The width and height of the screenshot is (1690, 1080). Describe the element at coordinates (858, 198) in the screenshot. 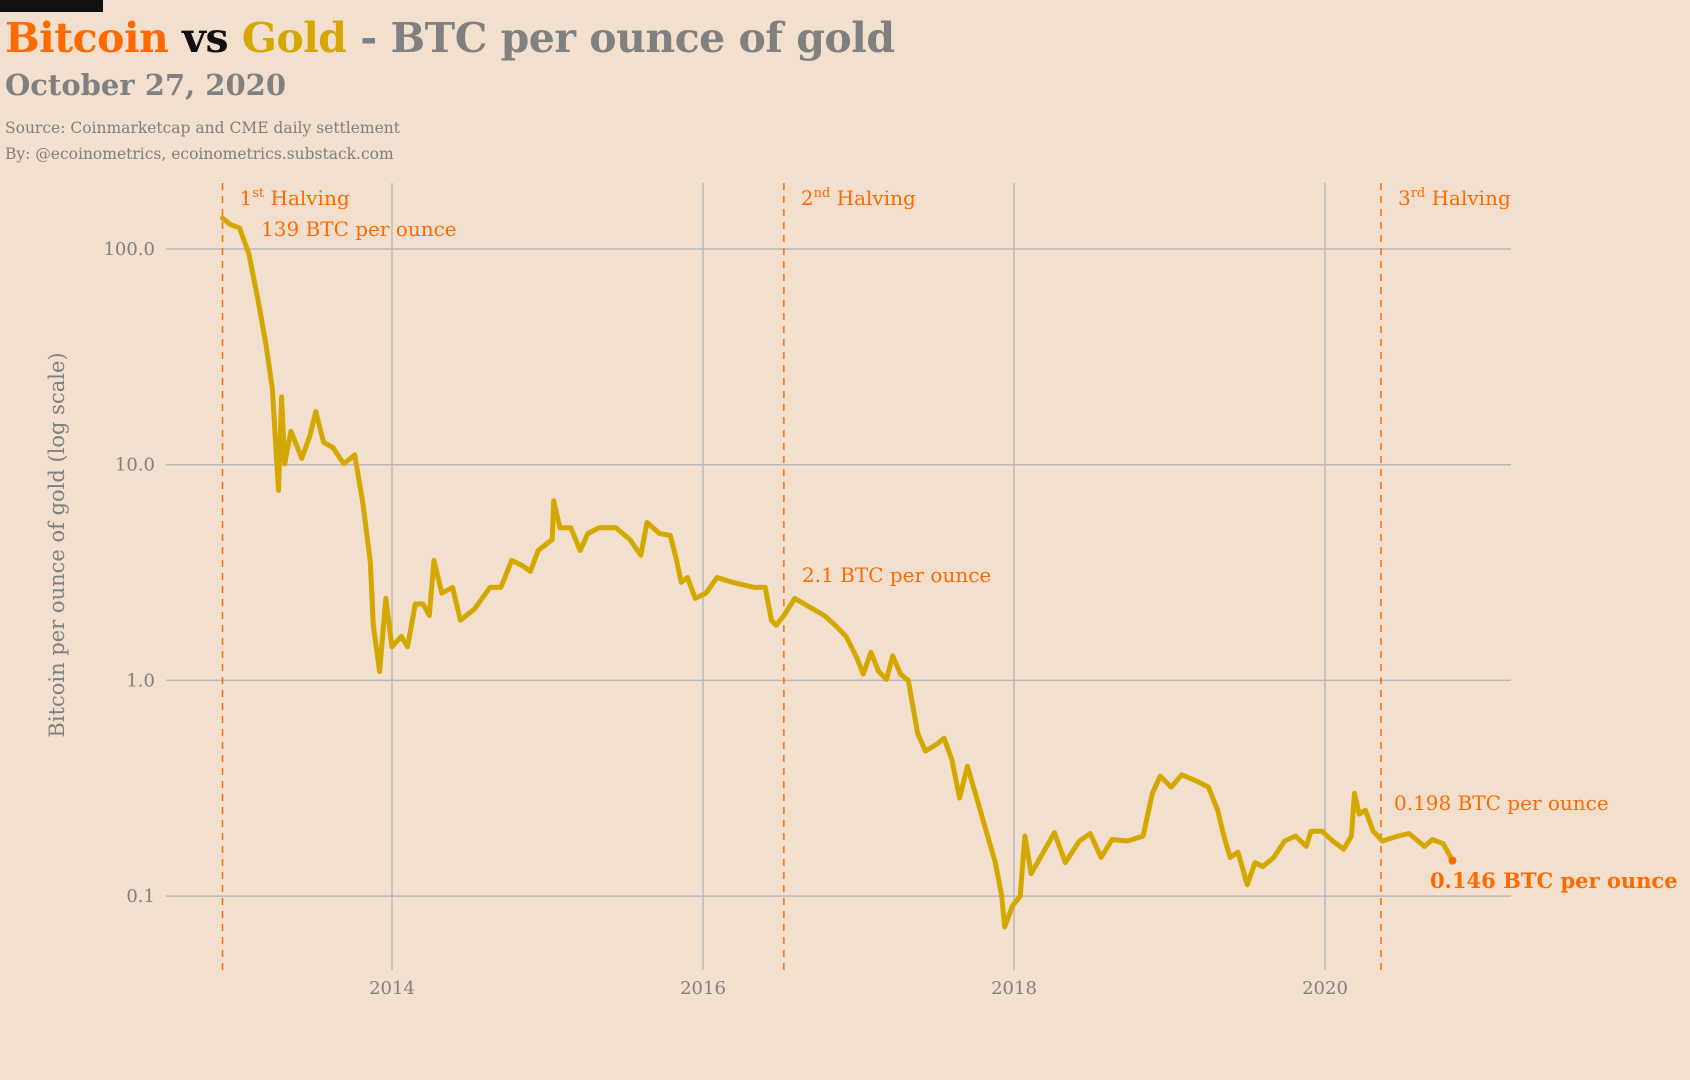

I see `halving-label: 2nd Halving` at that location.